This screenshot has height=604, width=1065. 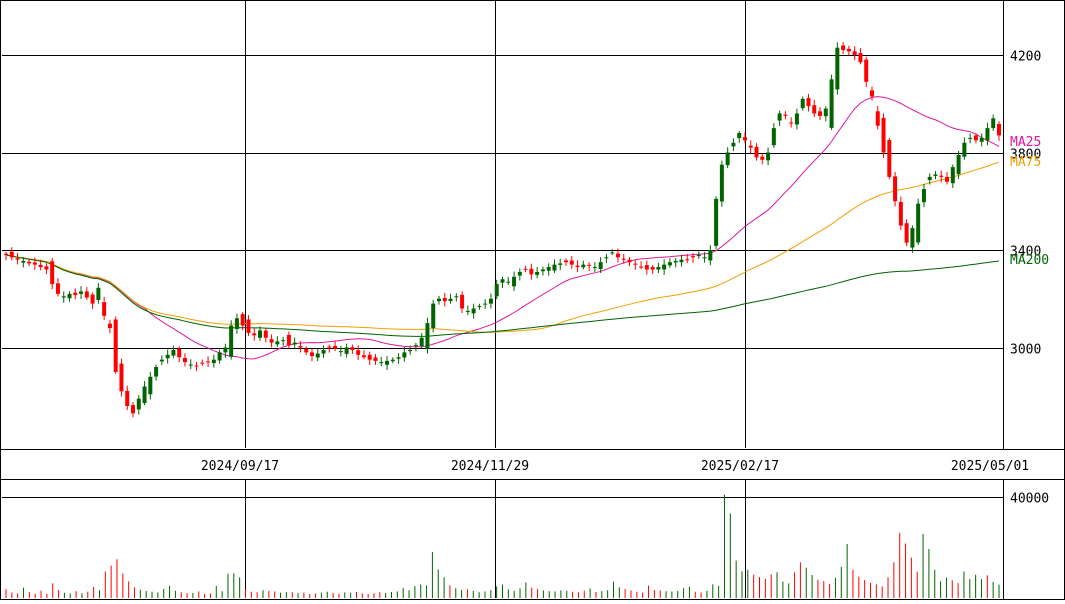 I want to click on price-axis-labels: 3000 3400 3800 4200, so click(x=1025, y=204).